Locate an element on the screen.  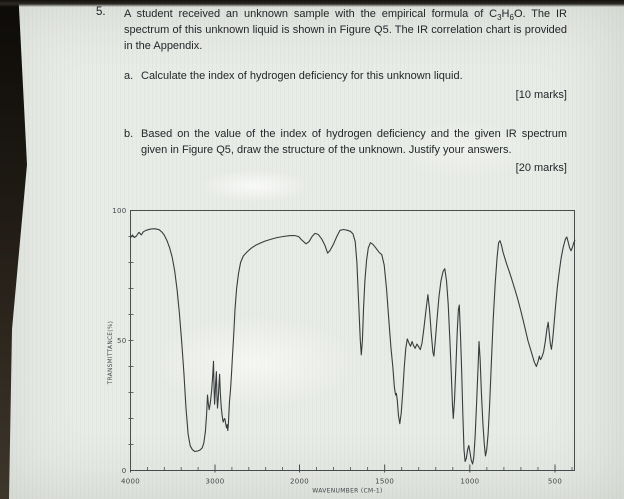
x-tick-label: 1000 is located at coordinates (469, 482).